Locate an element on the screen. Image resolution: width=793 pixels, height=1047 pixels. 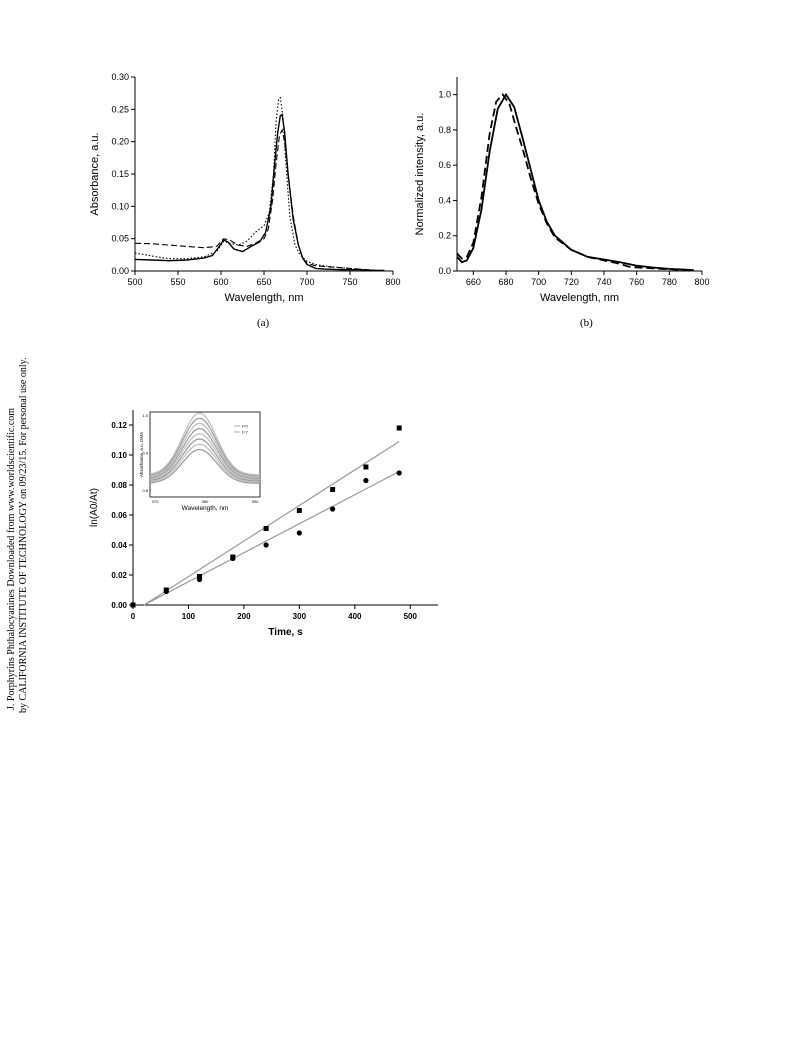
inset-y-tick-label: 0.9 is located at coordinates (145, 453).